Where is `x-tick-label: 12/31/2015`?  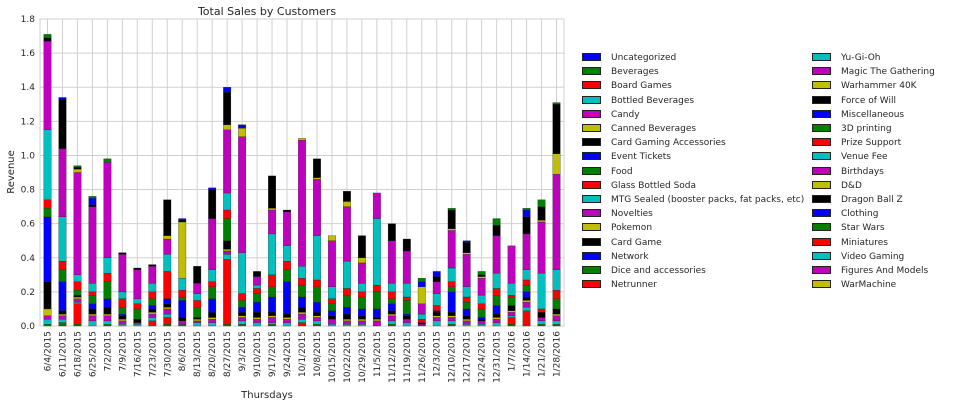 x-tick-label: 12/31/2015 is located at coordinates (498, 357).